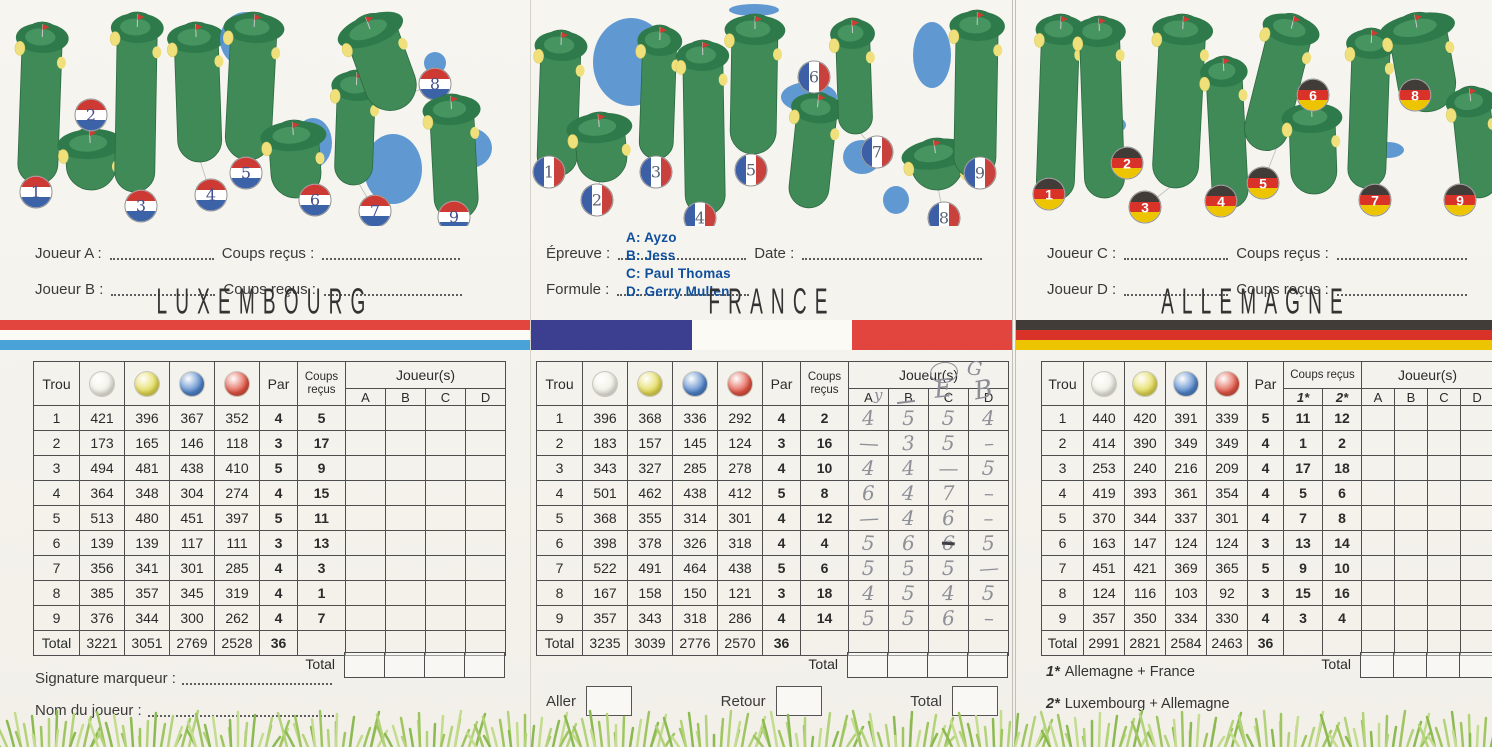  Describe the element at coordinates (682, 253) in the screenshot. I see `epreuve-field` at that location.